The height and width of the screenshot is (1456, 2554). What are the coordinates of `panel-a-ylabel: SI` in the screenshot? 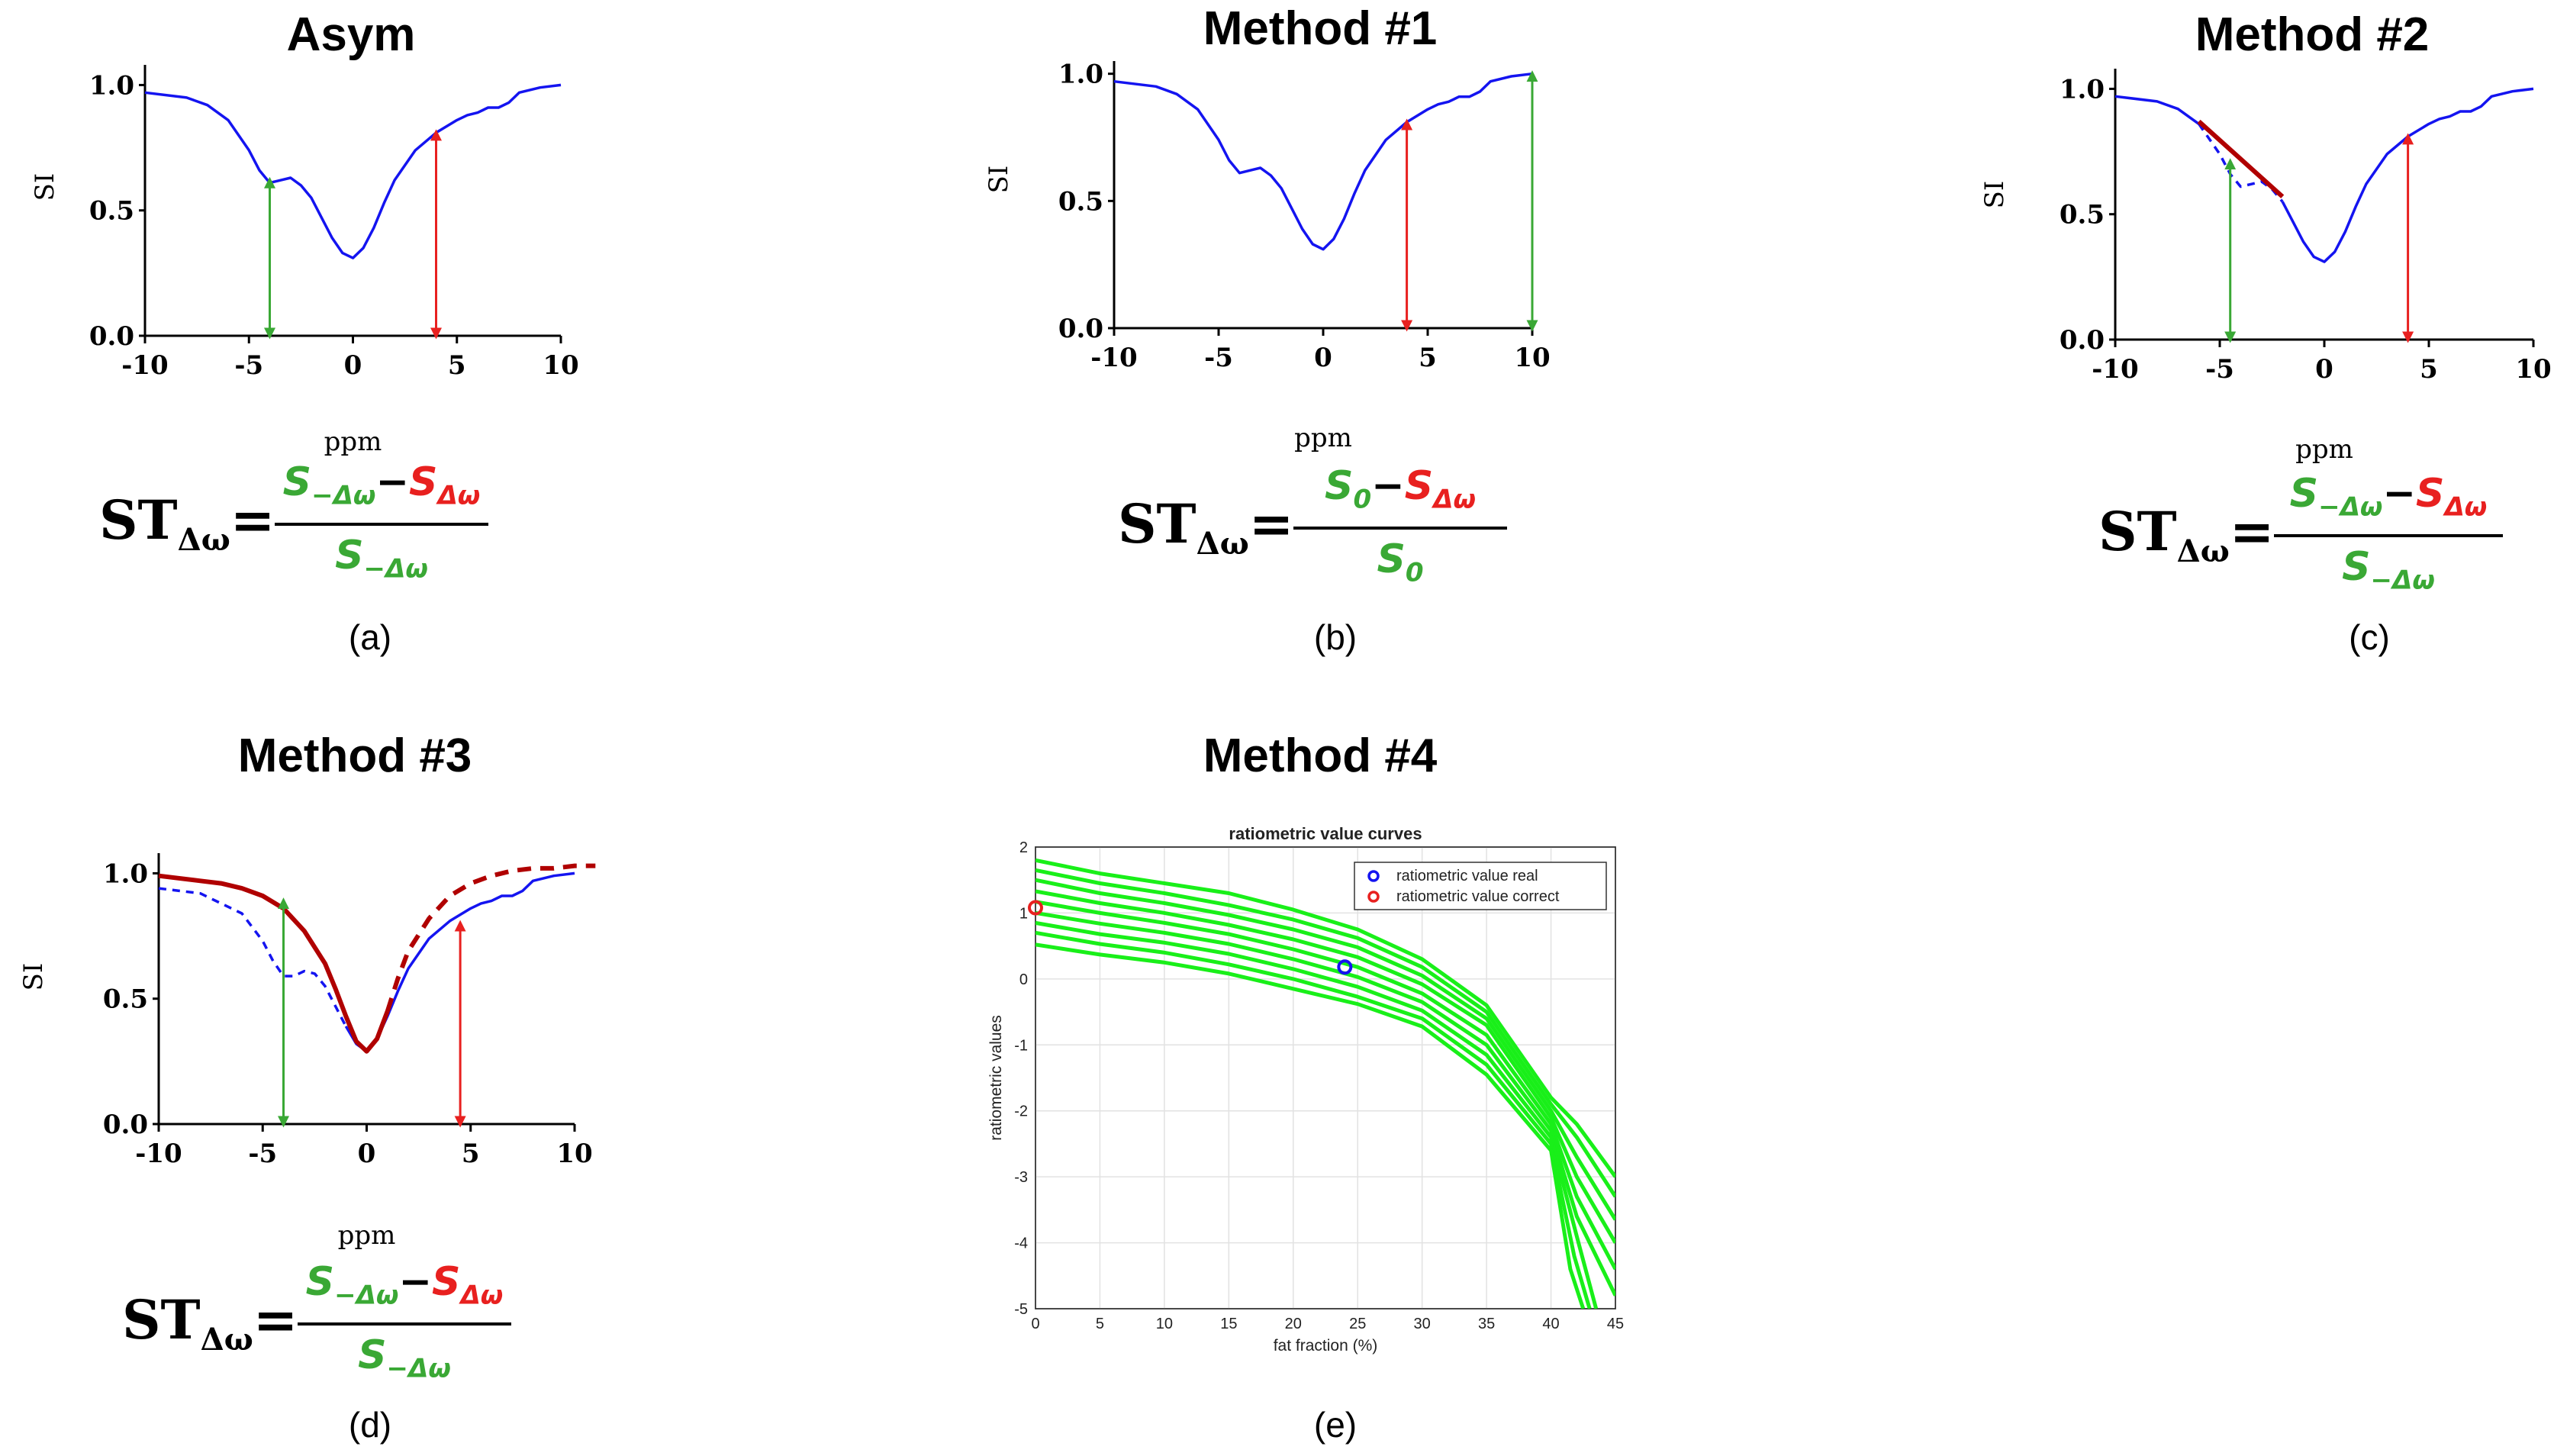 It's located at (45, 187).